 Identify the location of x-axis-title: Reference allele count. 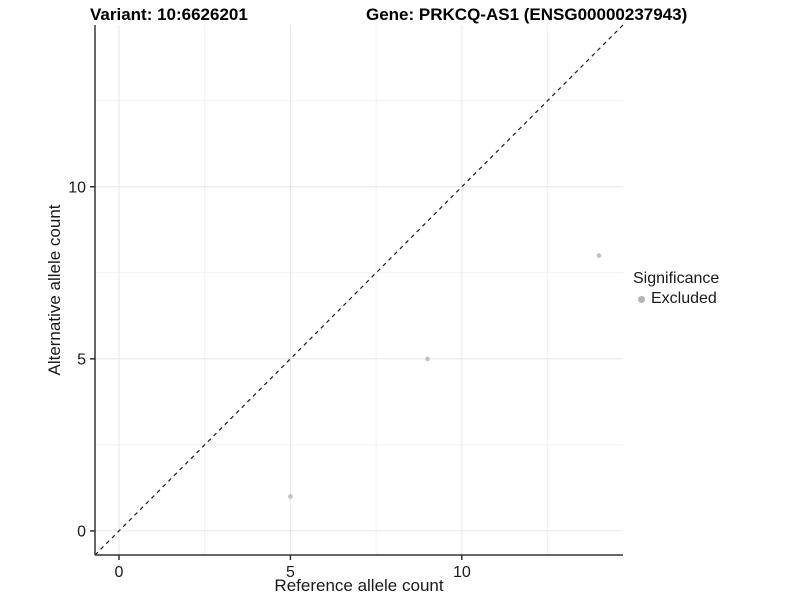
(359, 585).